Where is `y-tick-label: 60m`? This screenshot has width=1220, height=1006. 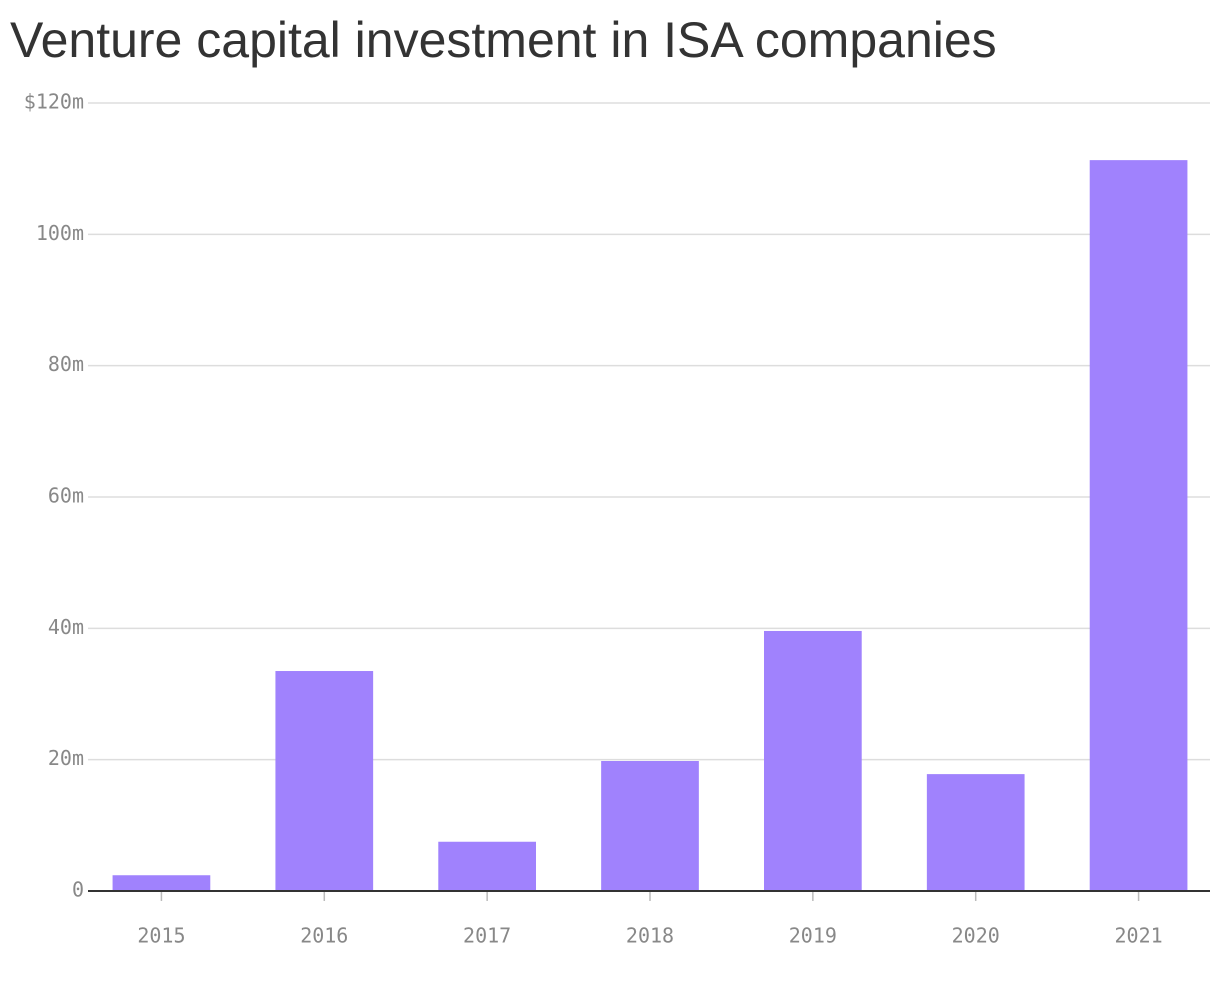 y-tick-label: 60m is located at coordinates (66, 496).